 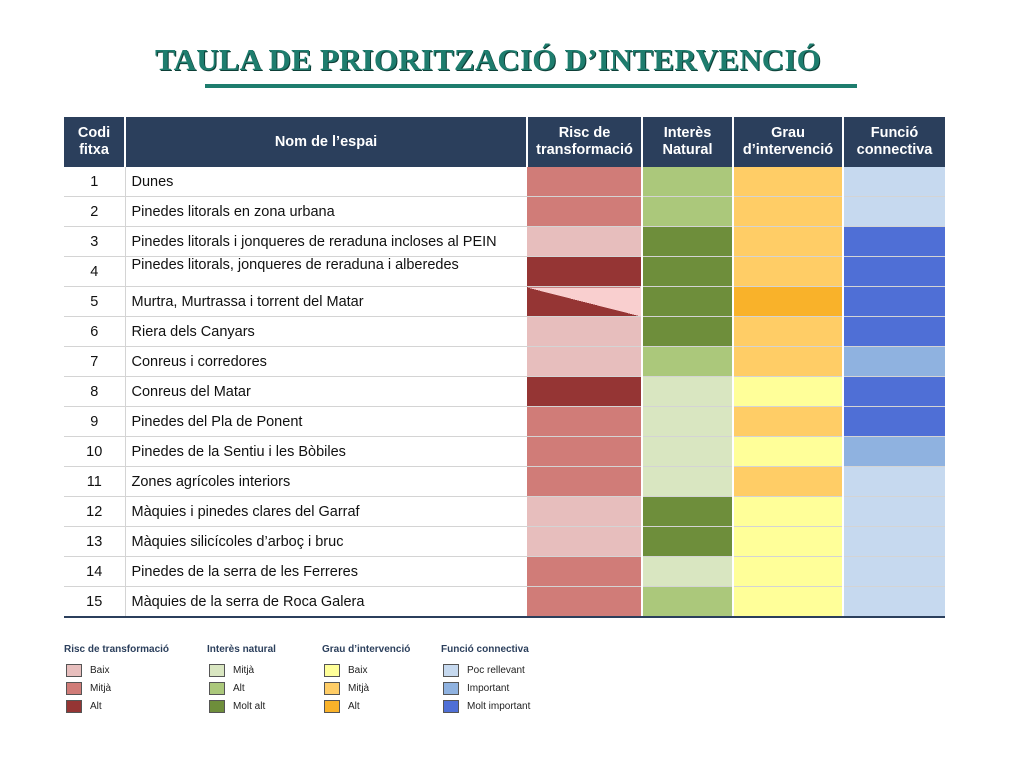 What do you see at coordinates (504, 571) in the screenshot?
I see `table-row: 14 Pinedes de la serra de les Ferreres` at bounding box center [504, 571].